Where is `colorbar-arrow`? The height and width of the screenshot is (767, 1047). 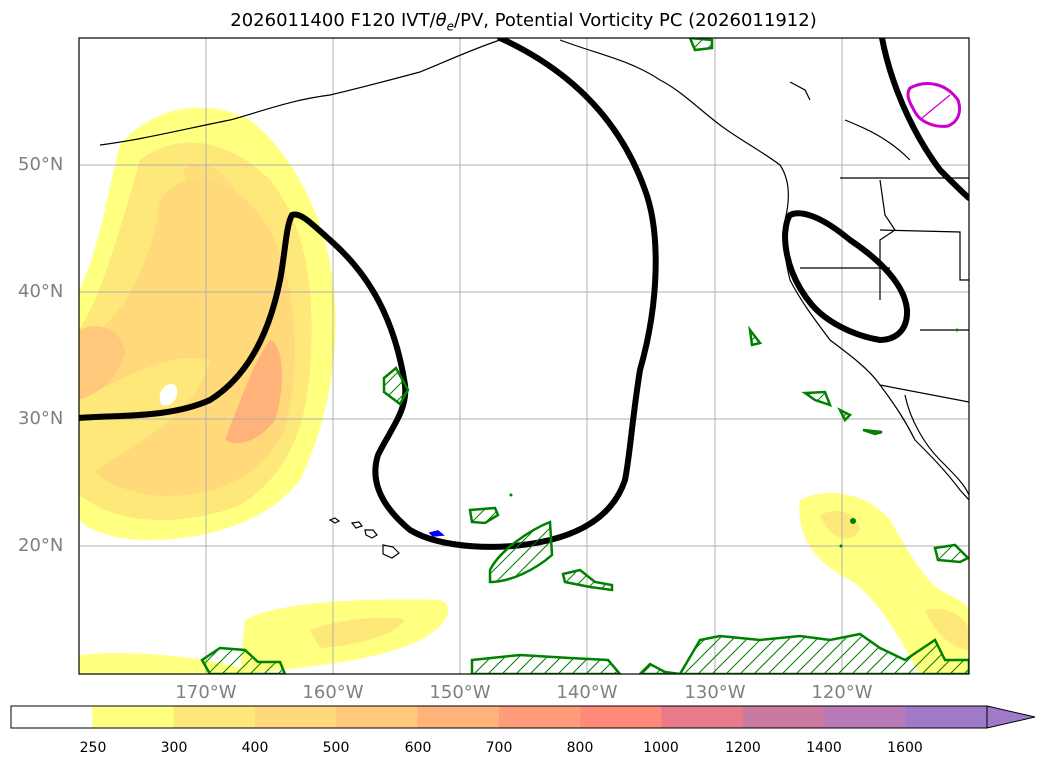
colorbar-arrow is located at coordinates (1011, 717).